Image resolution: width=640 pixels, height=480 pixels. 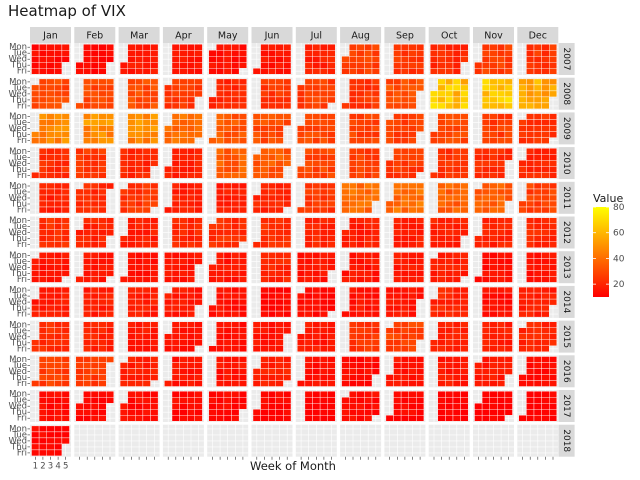 I want to click on y-tick-label: Fri, so click(x=22, y=245).